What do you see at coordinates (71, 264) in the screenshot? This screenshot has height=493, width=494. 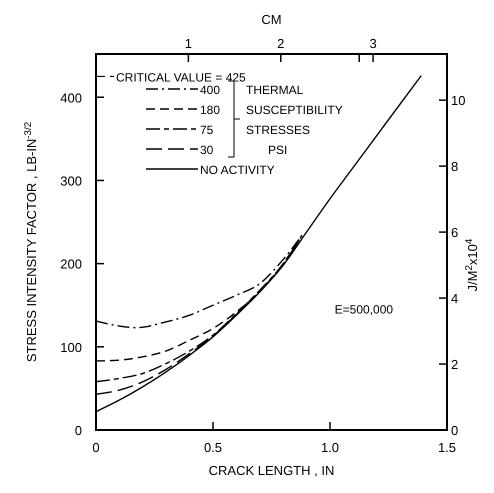 I see `y-tick-label: 200` at bounding box center [71, 264].